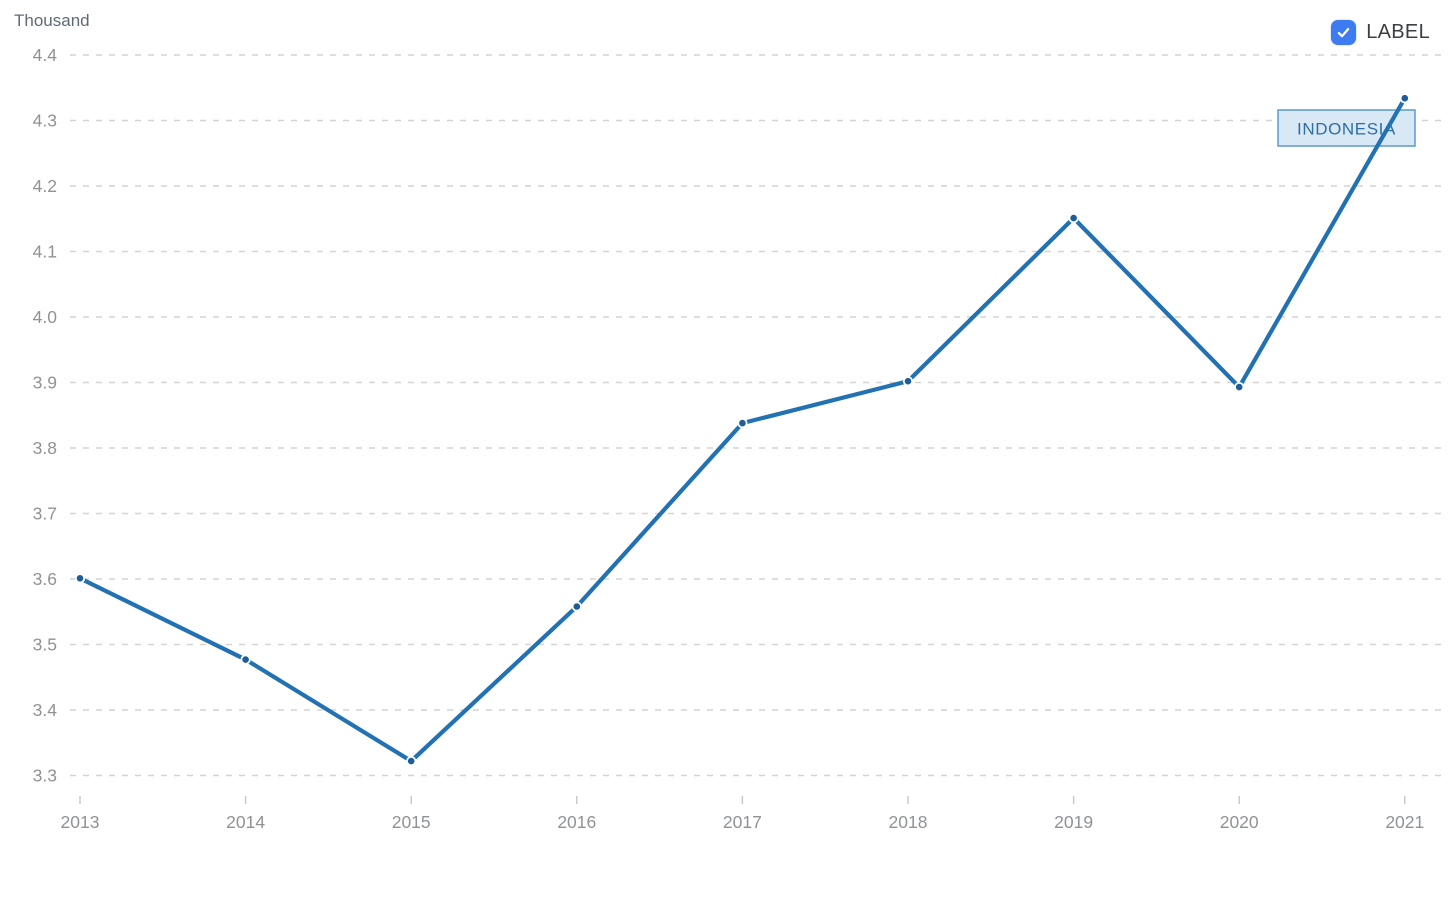  What do you see at coordinates (411, 822) in the screenshot?
I see `x-tick-label: 2015` at bounding box center [411, 822].